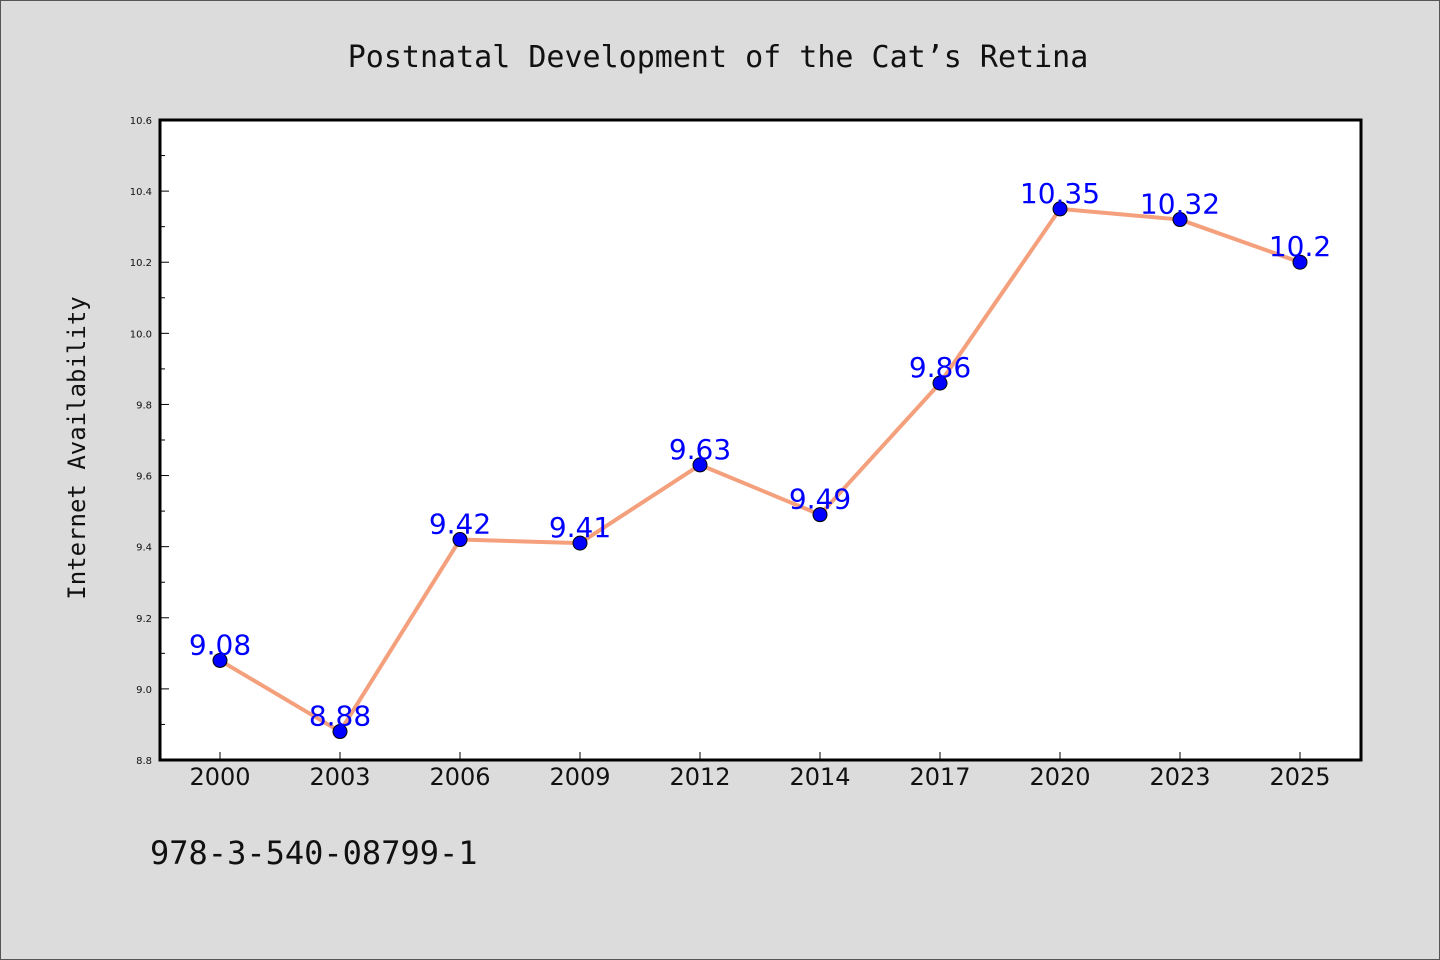 The image size is (1440, 960). I want to click on x-tick-label: 2006, so click(459, 777).